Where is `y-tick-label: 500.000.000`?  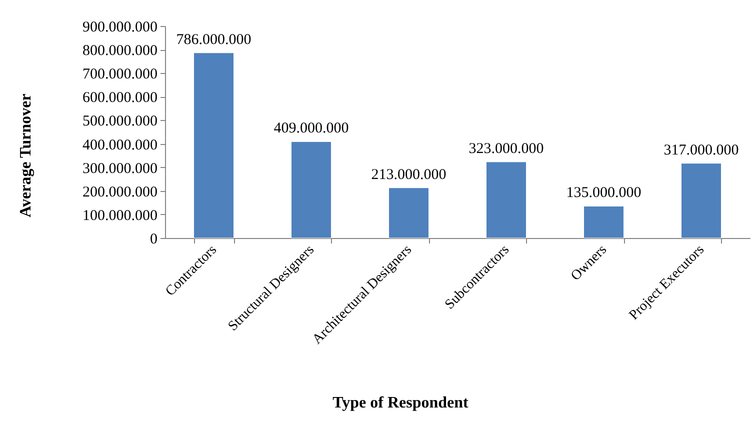 y-tick-label: 500.000.000 is located at coordinates (120, 122).